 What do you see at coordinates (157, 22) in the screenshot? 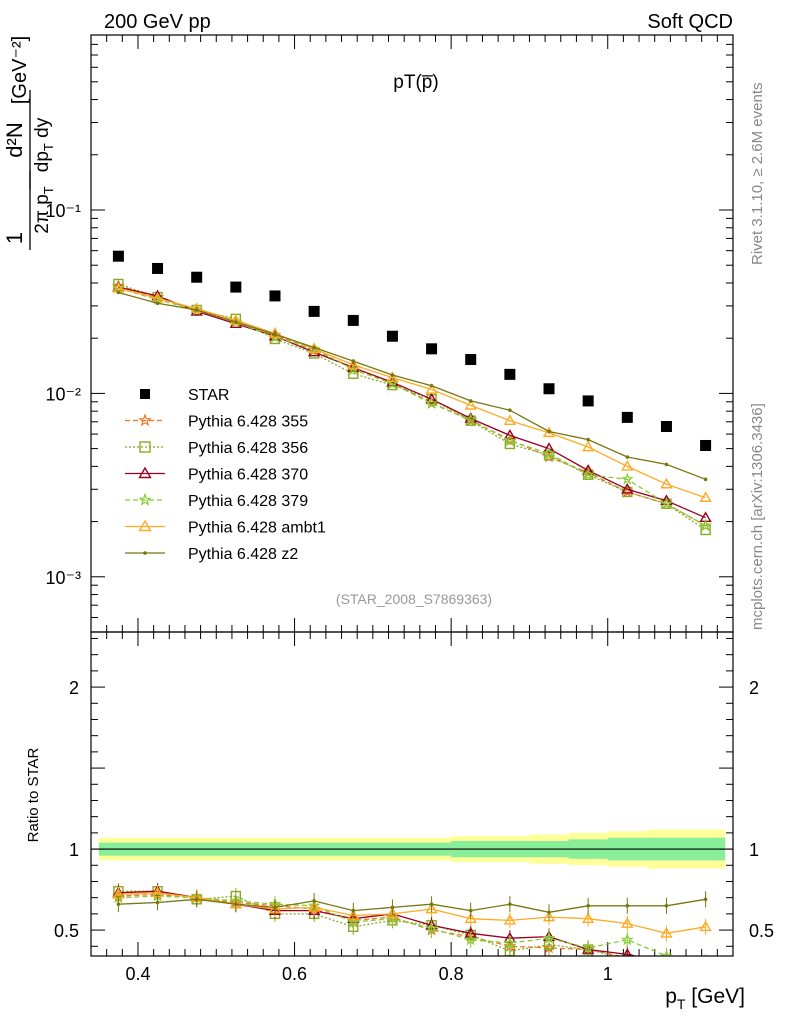
I see `energy-label: 200 GeV pp` at bounding box center [157, 22].